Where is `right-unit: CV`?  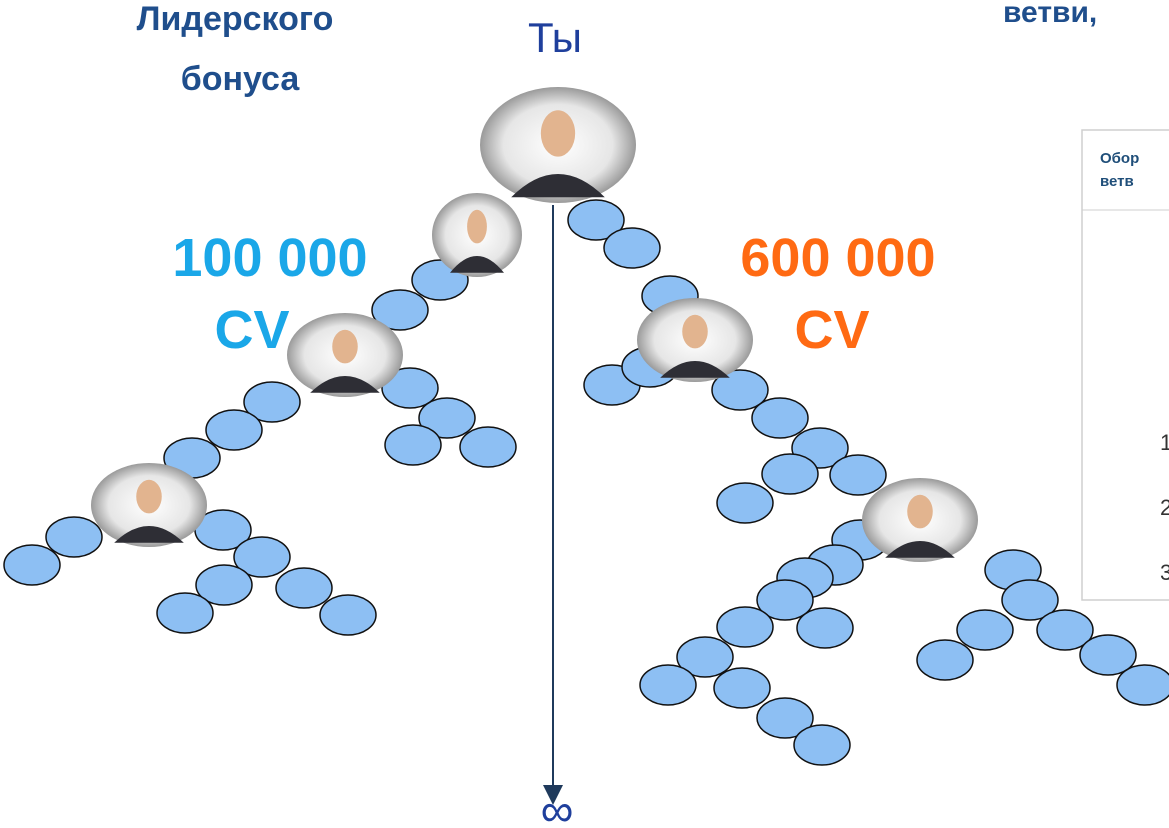
right-unit: CV is located at coordinates (831, 330).